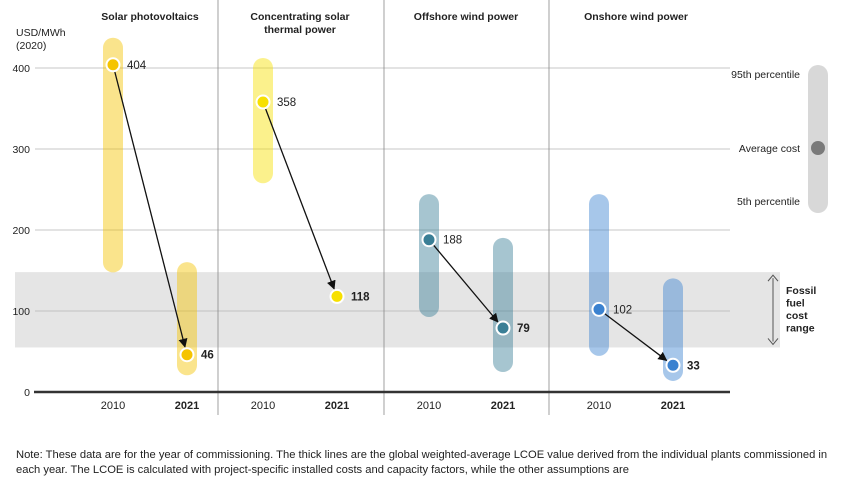  I want to click on data-label-2010: 188, so click(452, 241).